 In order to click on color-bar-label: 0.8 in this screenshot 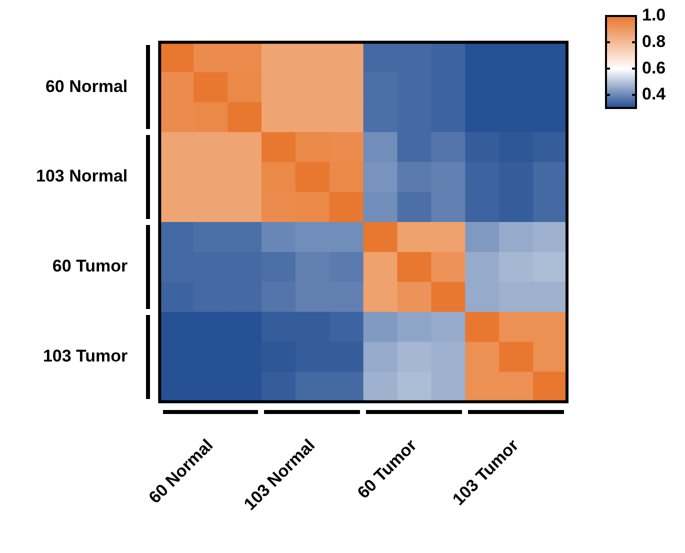, I will do `click(654, 41)`.